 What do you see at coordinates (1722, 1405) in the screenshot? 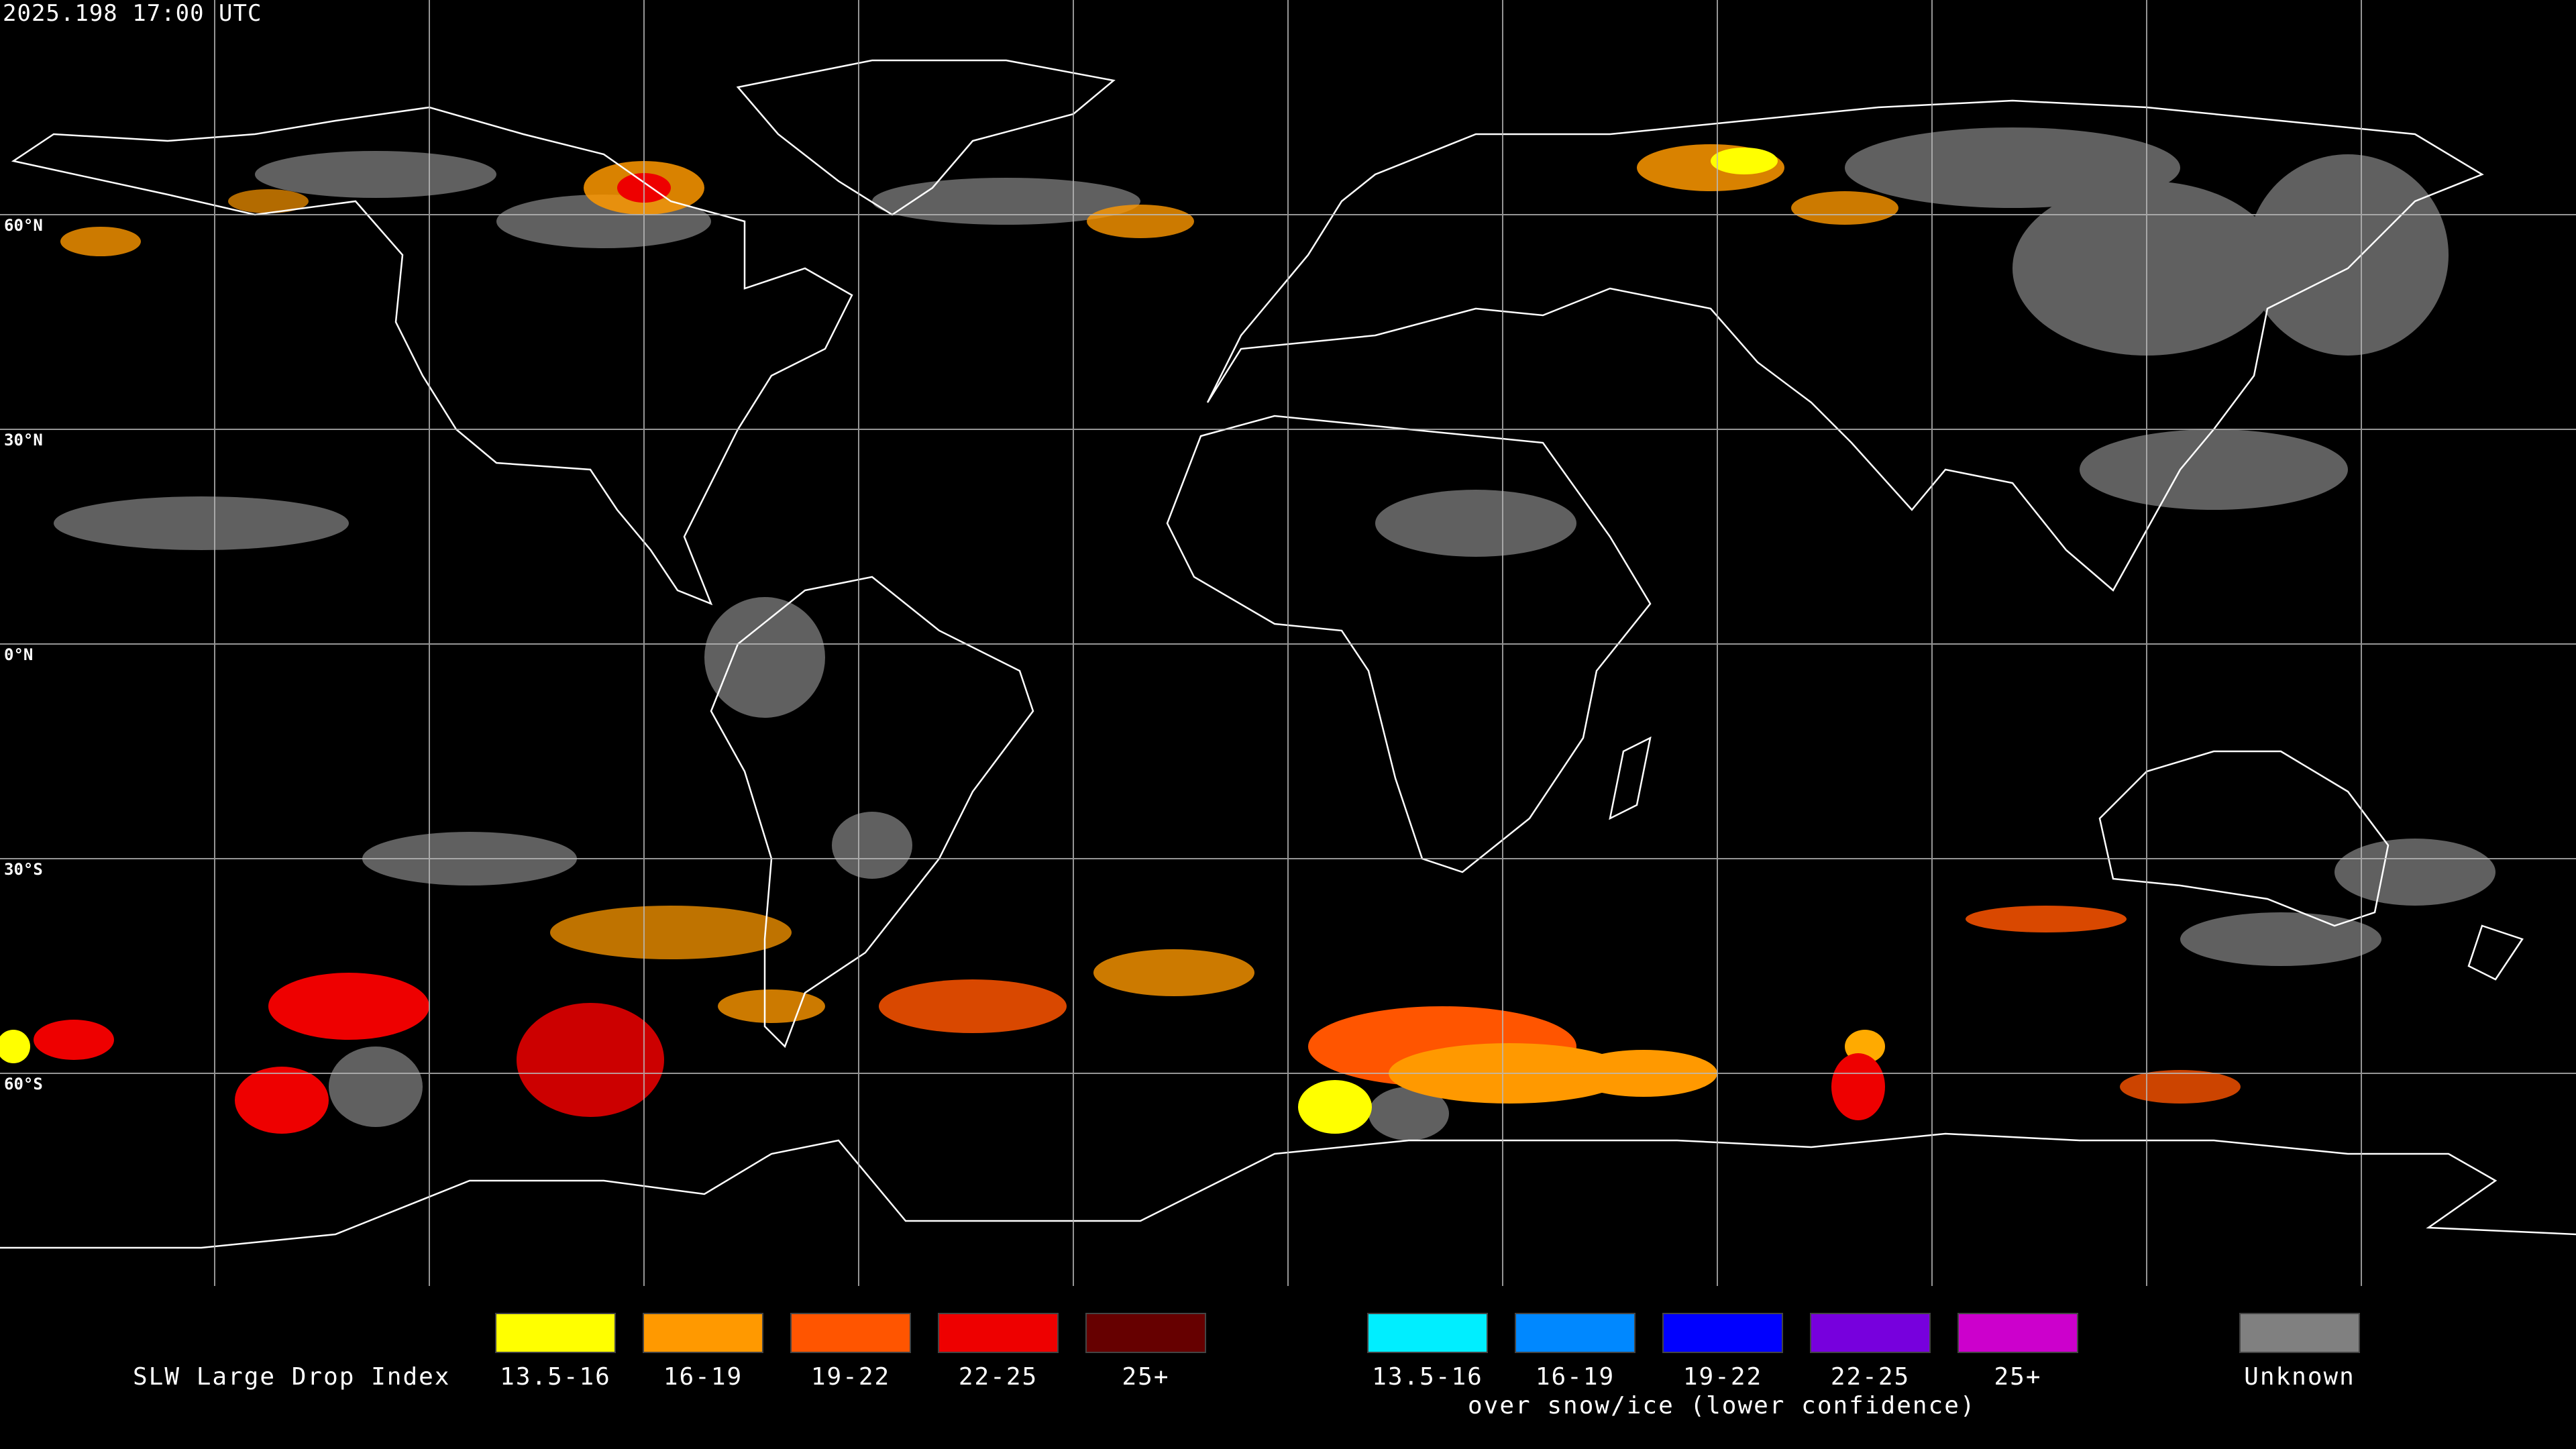
I see `snow-ice-note: over snow/ice (lower confidence)` at bounding box center [1722, 1405].